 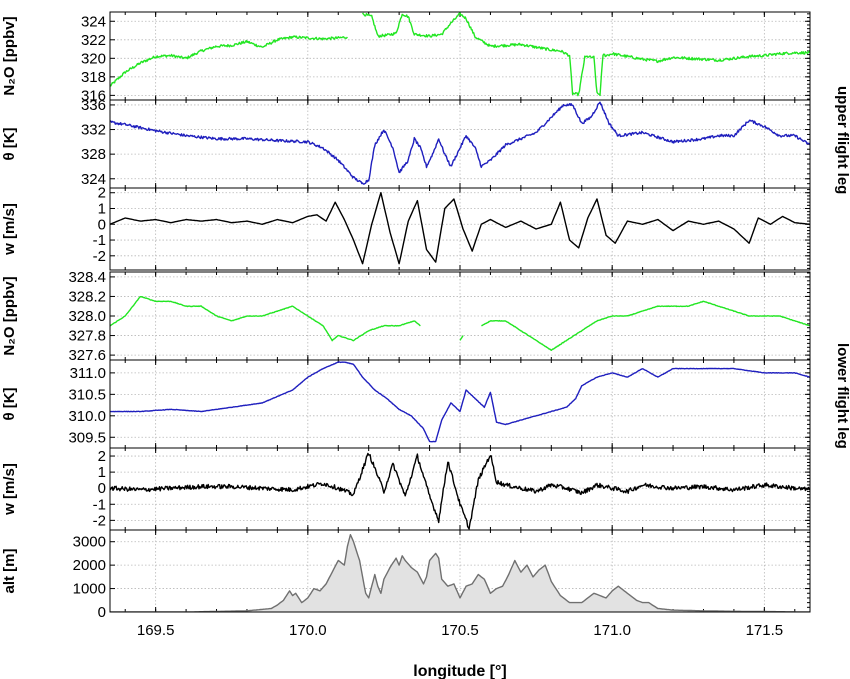 I want to click on y-tick-label: 328, so click(x=93, y=154).